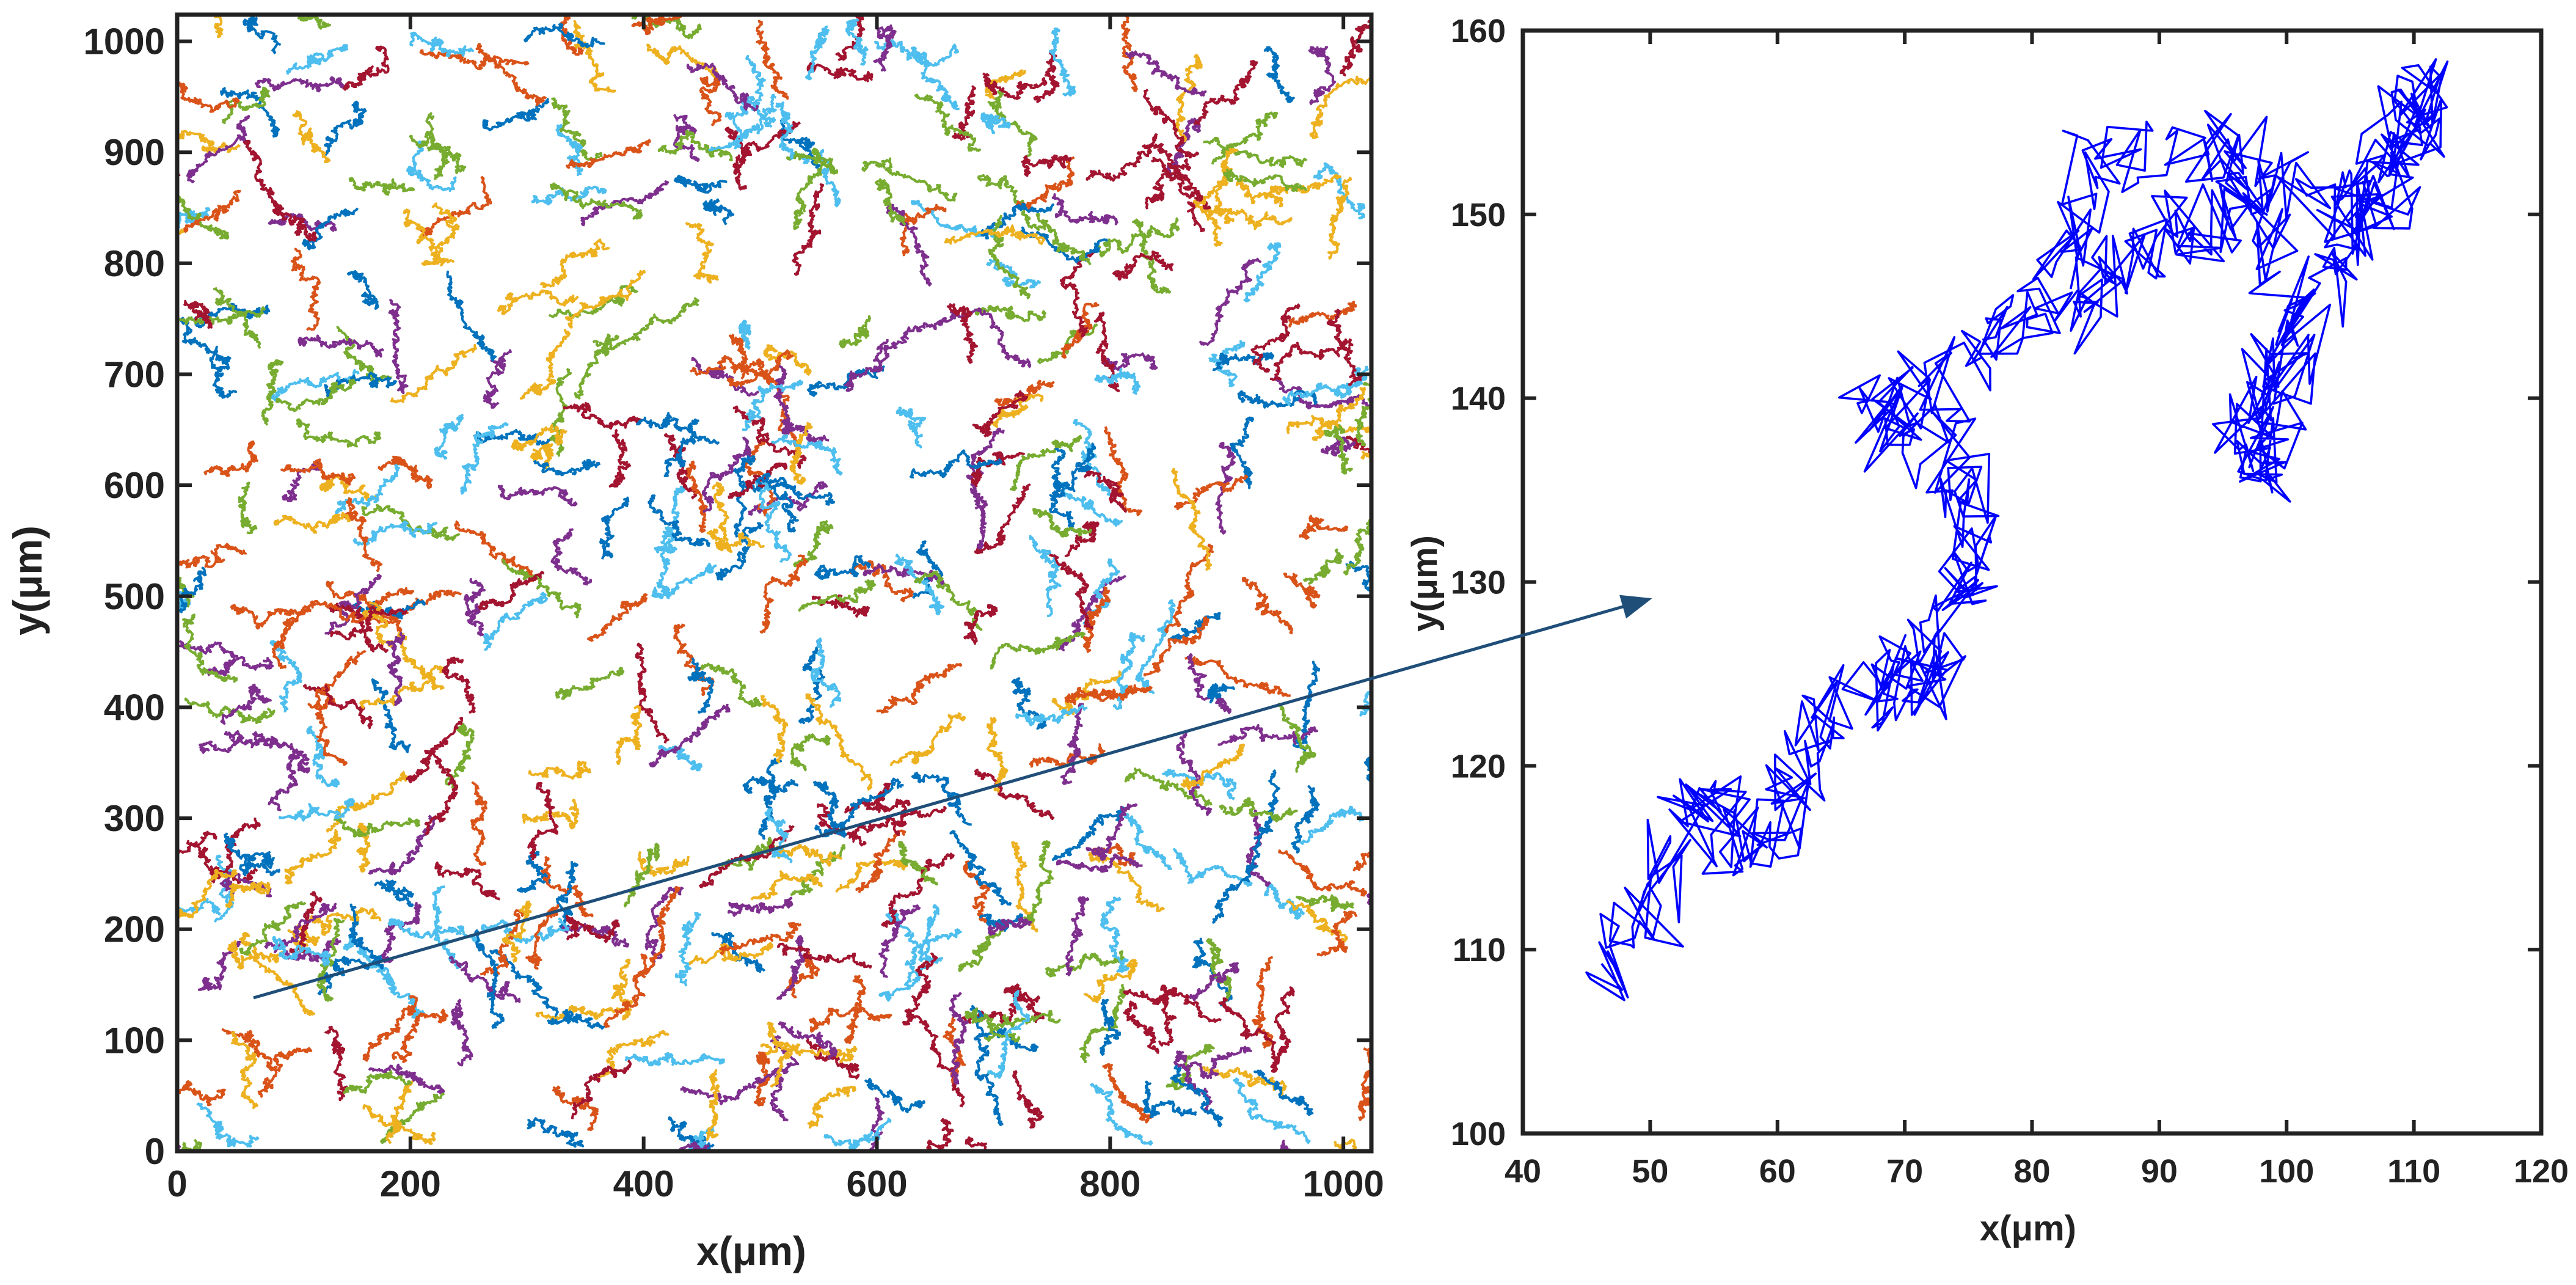 The image size is (2576, 1285). What do you see at coordinates (177, 1183) in the screenshot?
I see `x-tick-label: 0` at bounding box center [177, 1183].